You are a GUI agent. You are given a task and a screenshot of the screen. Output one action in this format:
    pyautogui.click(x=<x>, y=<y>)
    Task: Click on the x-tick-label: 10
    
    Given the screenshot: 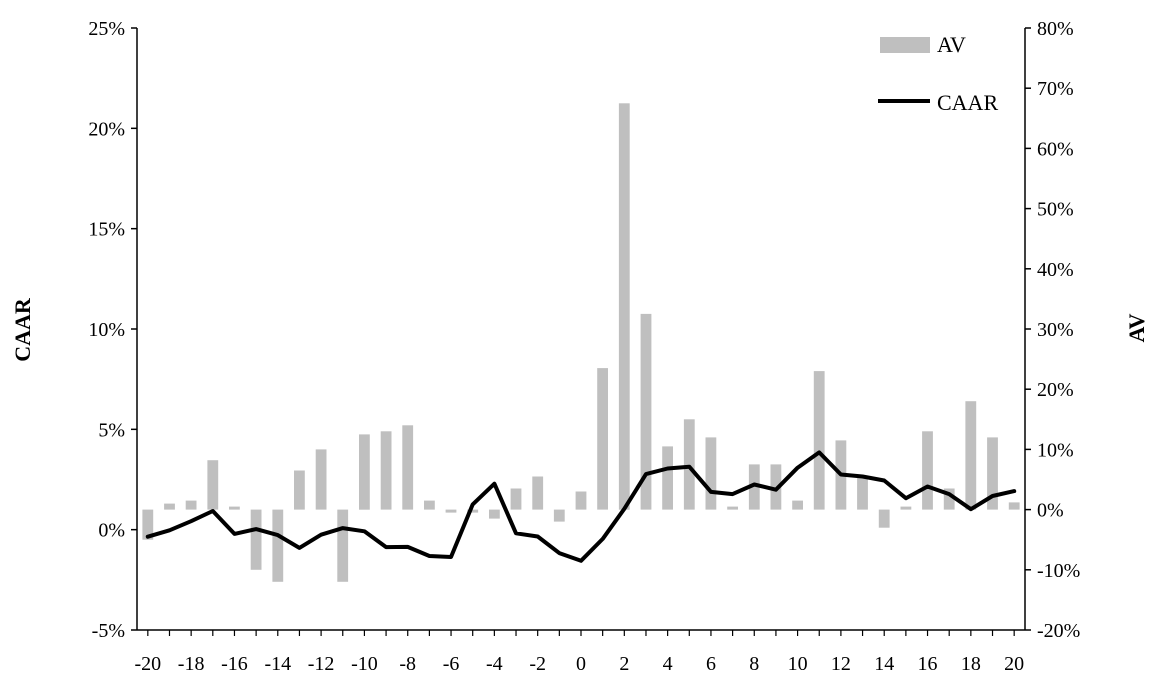 What is the action you would take?
    pyautogui.click(x=798, y=664)
    